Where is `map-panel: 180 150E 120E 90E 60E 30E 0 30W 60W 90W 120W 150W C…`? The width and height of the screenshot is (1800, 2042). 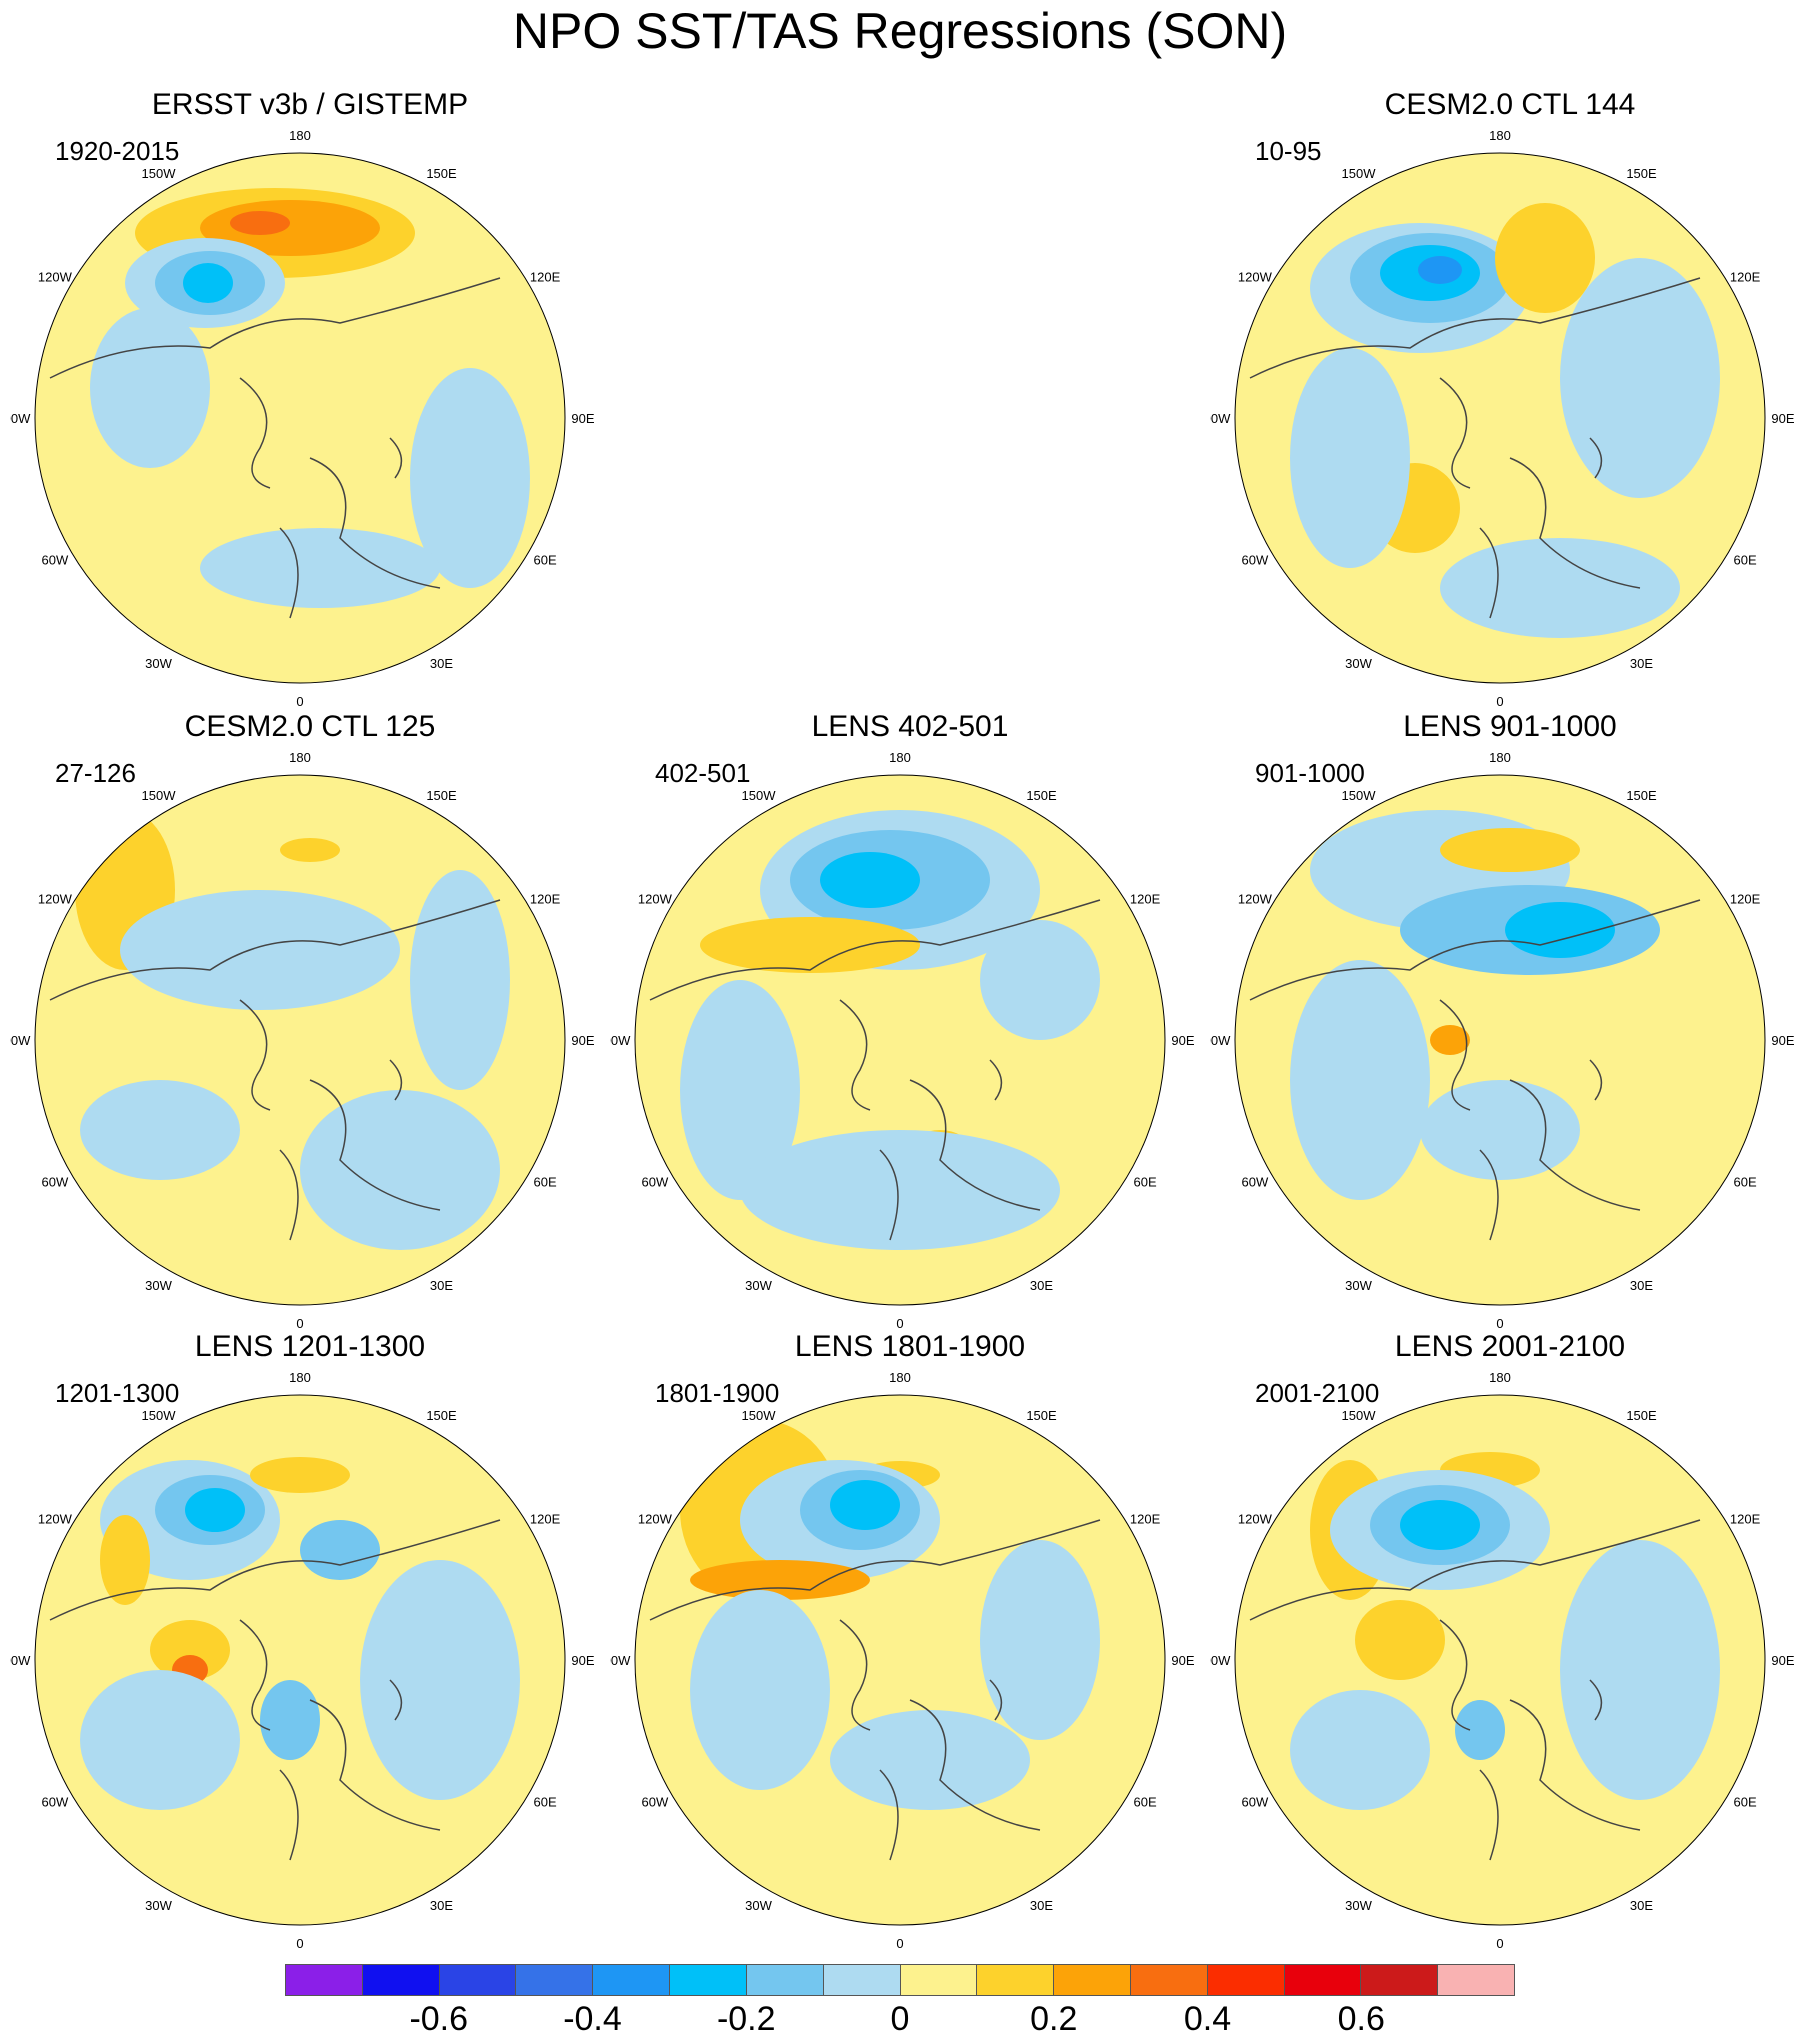
map-panel: 180 150E 120E 90E 60E 30E 0 30W 60W 90W 120W 150W C… is located at coordinates (302, 1020).